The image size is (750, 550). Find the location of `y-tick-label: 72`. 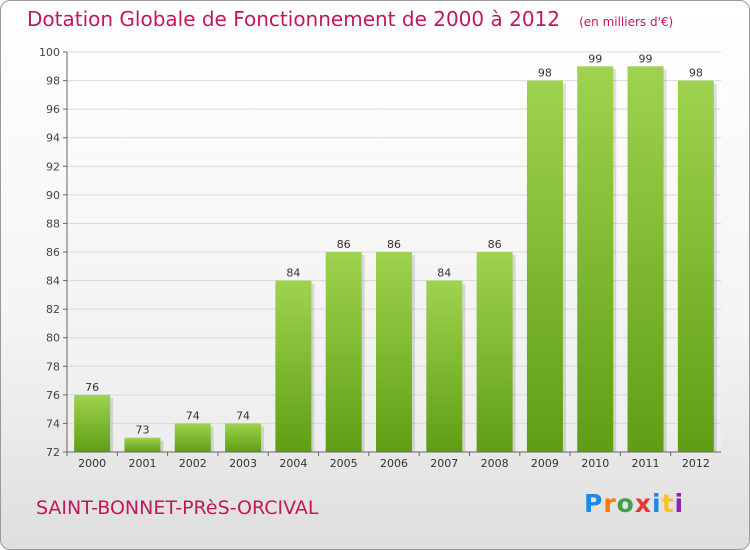

y-tick-label: 72 is located at coordinates (53, 452).